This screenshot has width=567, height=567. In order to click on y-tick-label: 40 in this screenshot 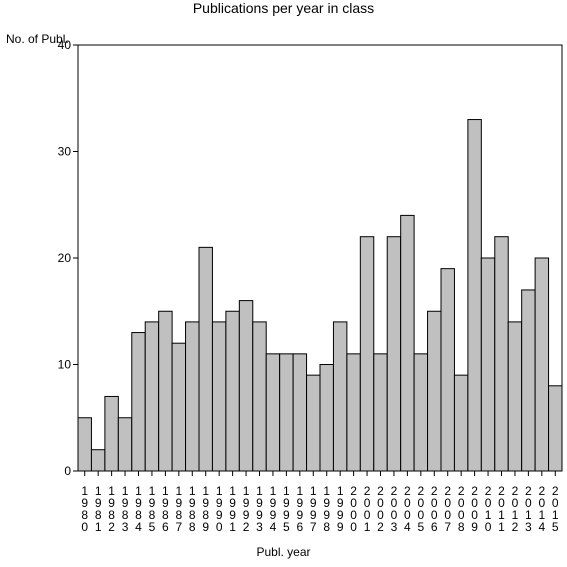, I will do `click(65, 45)`.